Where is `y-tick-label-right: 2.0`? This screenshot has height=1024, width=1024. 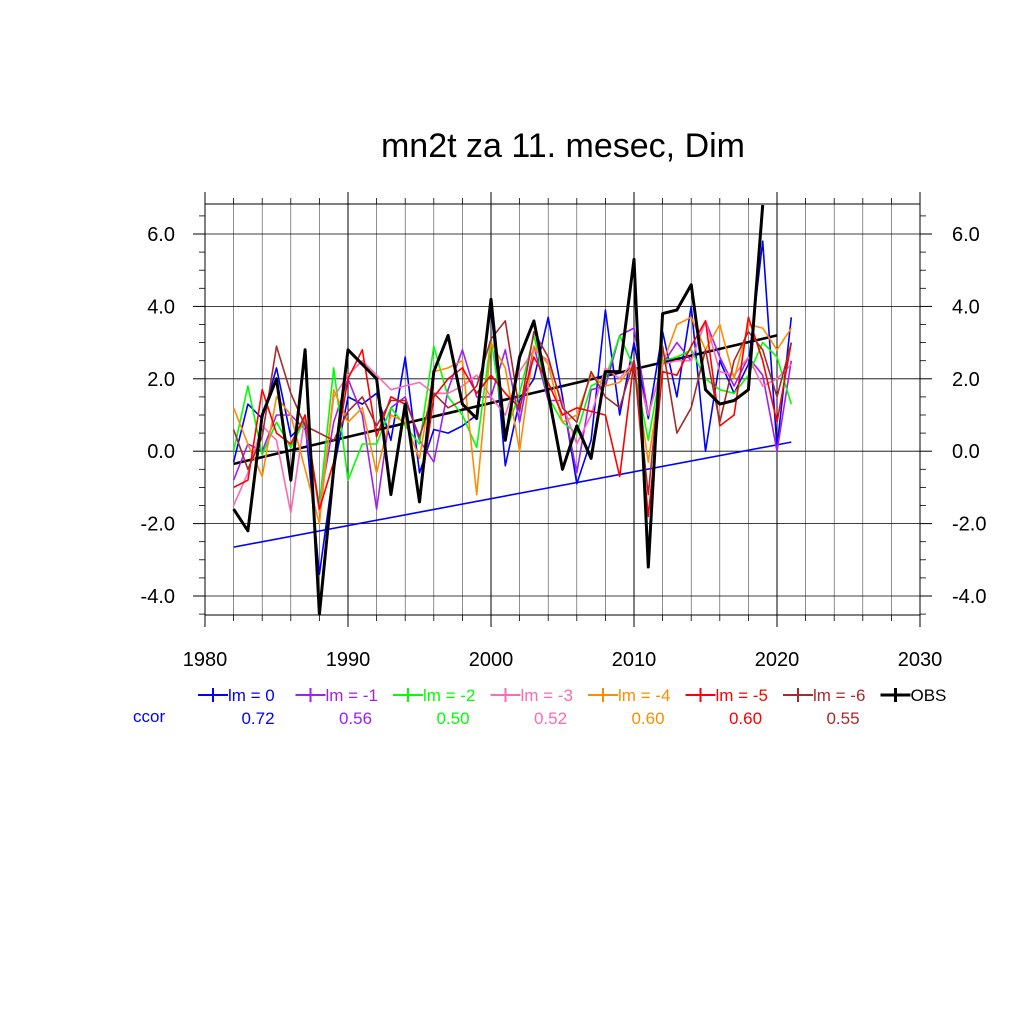
y-tick-label-right: 2.0 is located at coordinates (966, 380).